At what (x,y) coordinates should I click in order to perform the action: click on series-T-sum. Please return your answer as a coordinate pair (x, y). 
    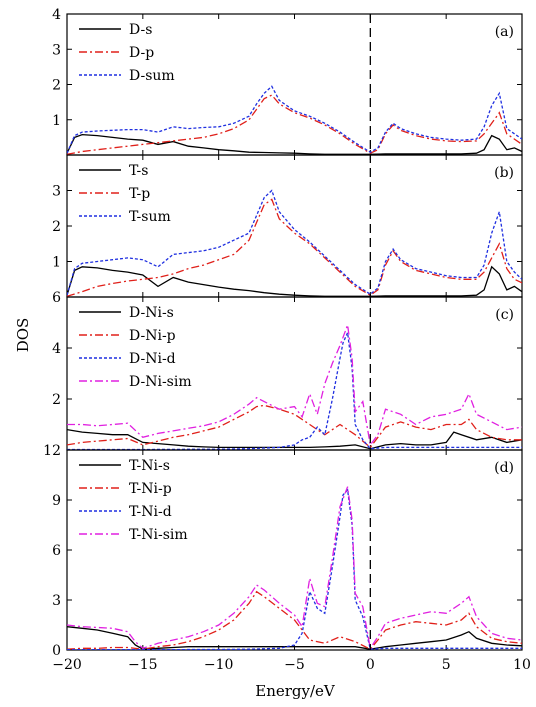
    Looking at the image, I should click on (294, 242).